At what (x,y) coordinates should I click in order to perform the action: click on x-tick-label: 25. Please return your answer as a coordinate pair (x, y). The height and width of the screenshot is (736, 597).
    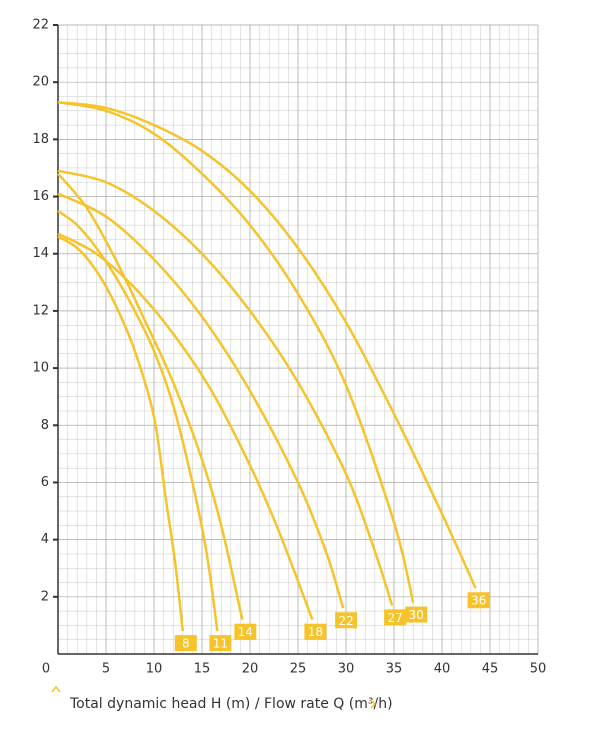
    Looking at the image, I should click on (298, 669).